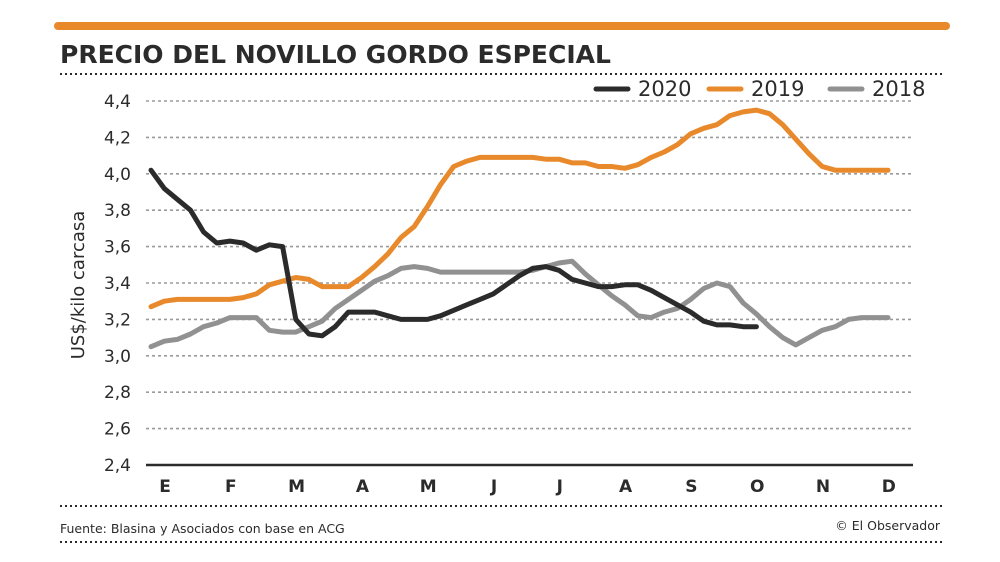 Image resolution: width=1000 pixels, height=562 pixels. I want to click on y-tick-label: 3,0, so click(117, 357).